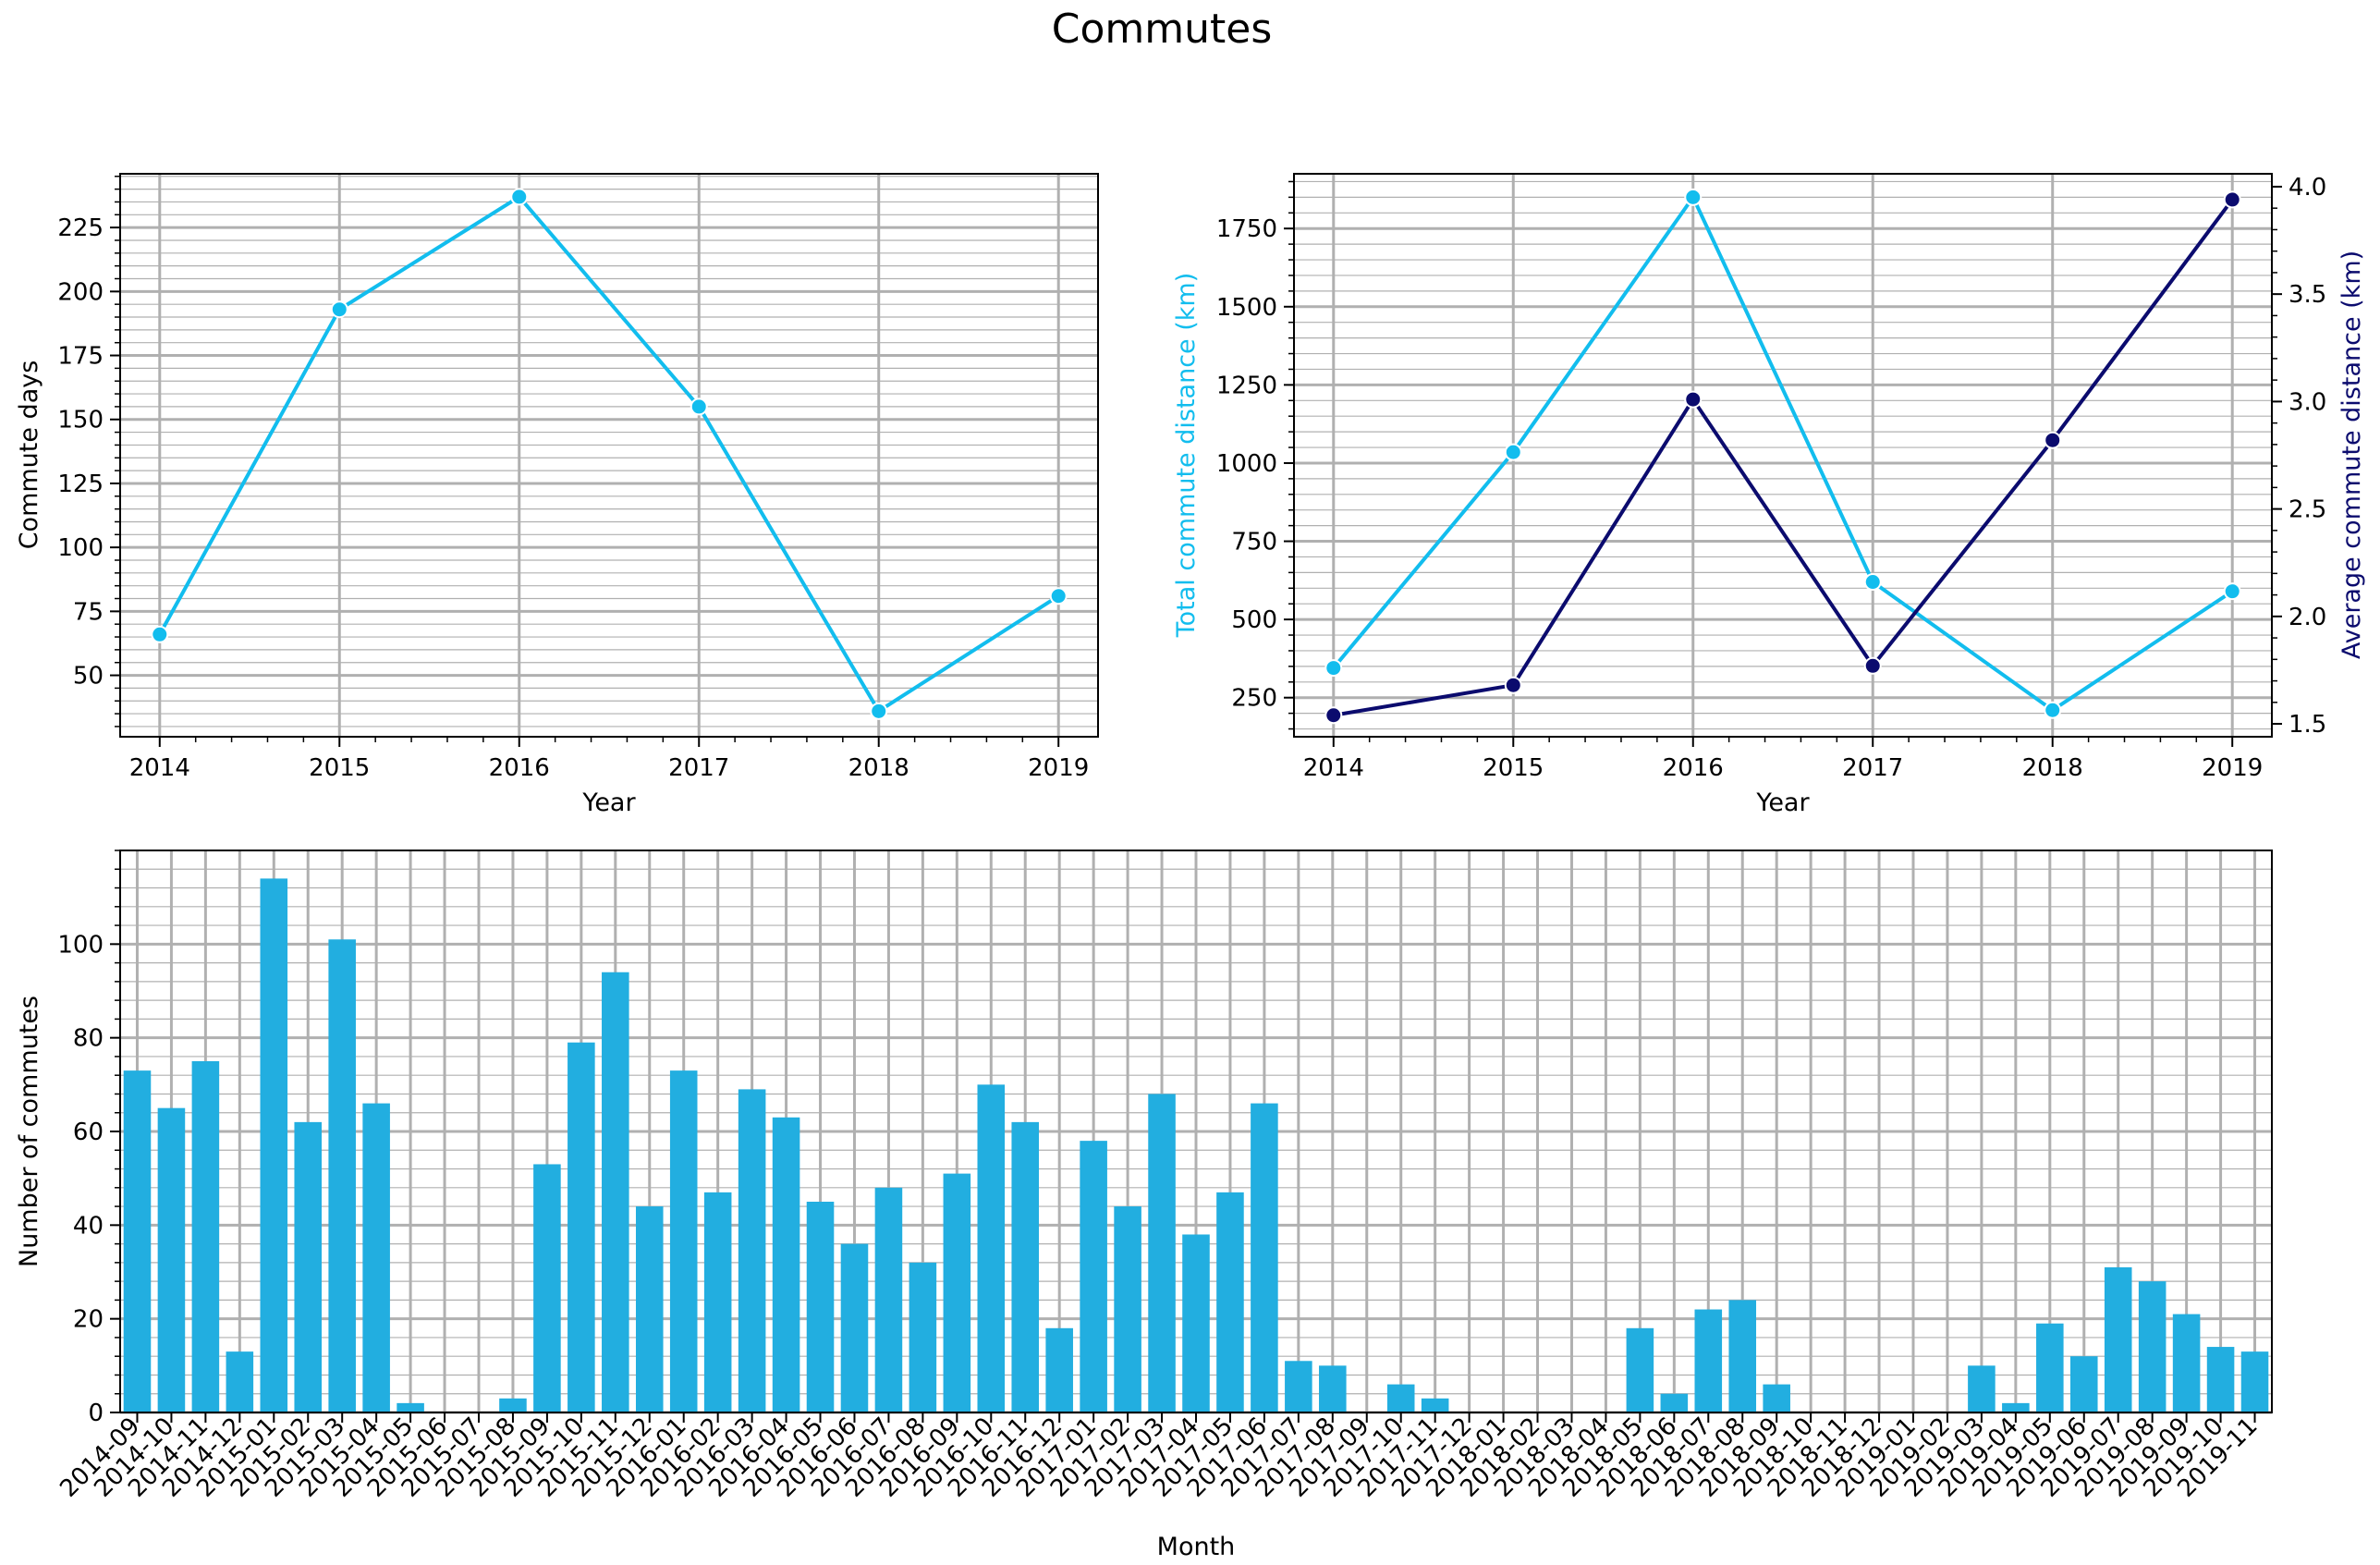 This screenshot has height=1565, width=2380. Describe the element at coordinates (698, 768) in the screenshot. I see `commute-days-x-tick-label: 2017` at that location.